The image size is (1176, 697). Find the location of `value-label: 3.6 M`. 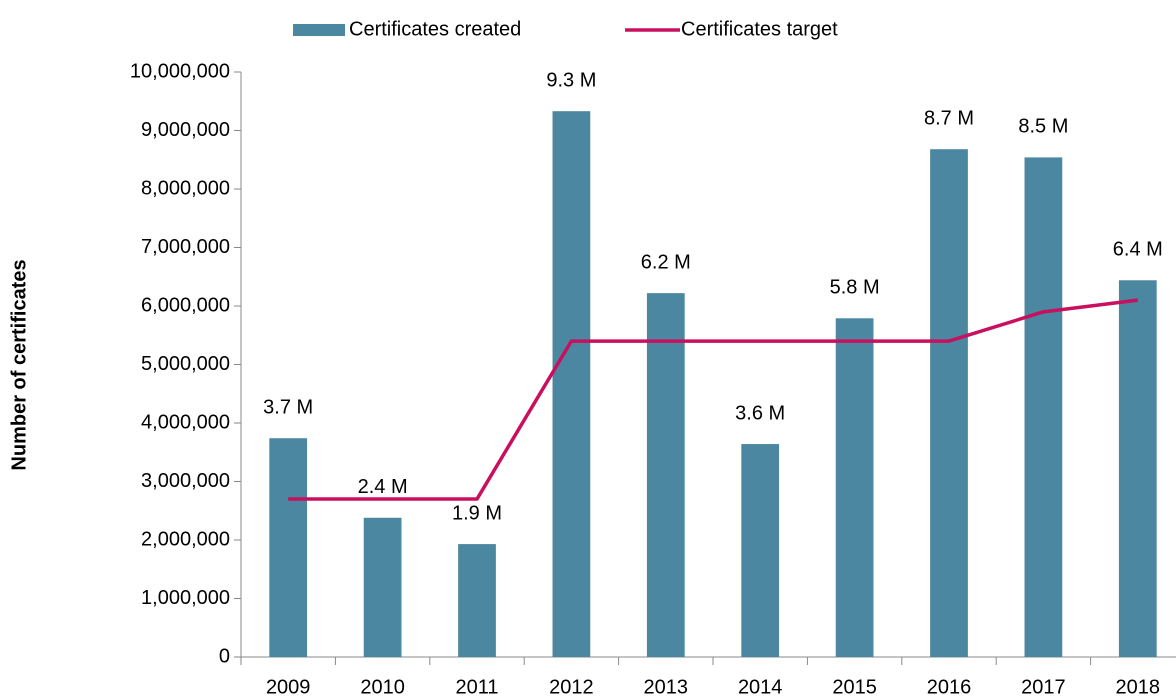

value-label: 3.6 M is located at coordinates (760, 413).